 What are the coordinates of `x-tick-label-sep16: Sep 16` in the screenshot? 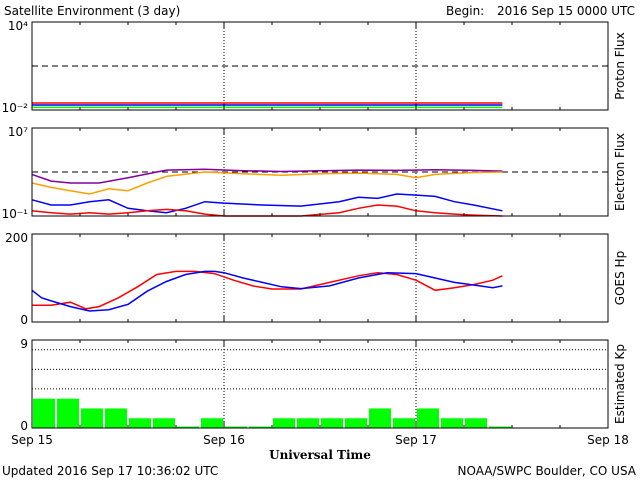 It's located at (224, 440).